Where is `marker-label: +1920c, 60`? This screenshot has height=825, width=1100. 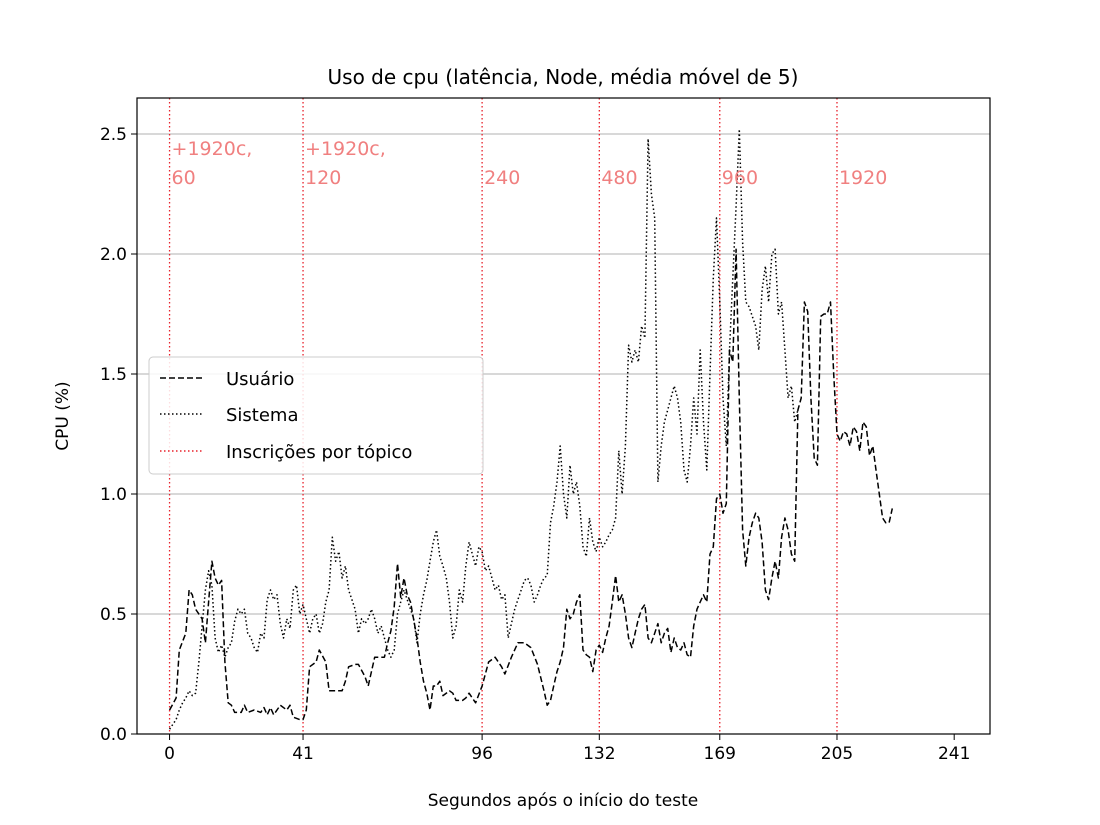
marker-label: +1920c, 60 is located at coordinates (212, 163).